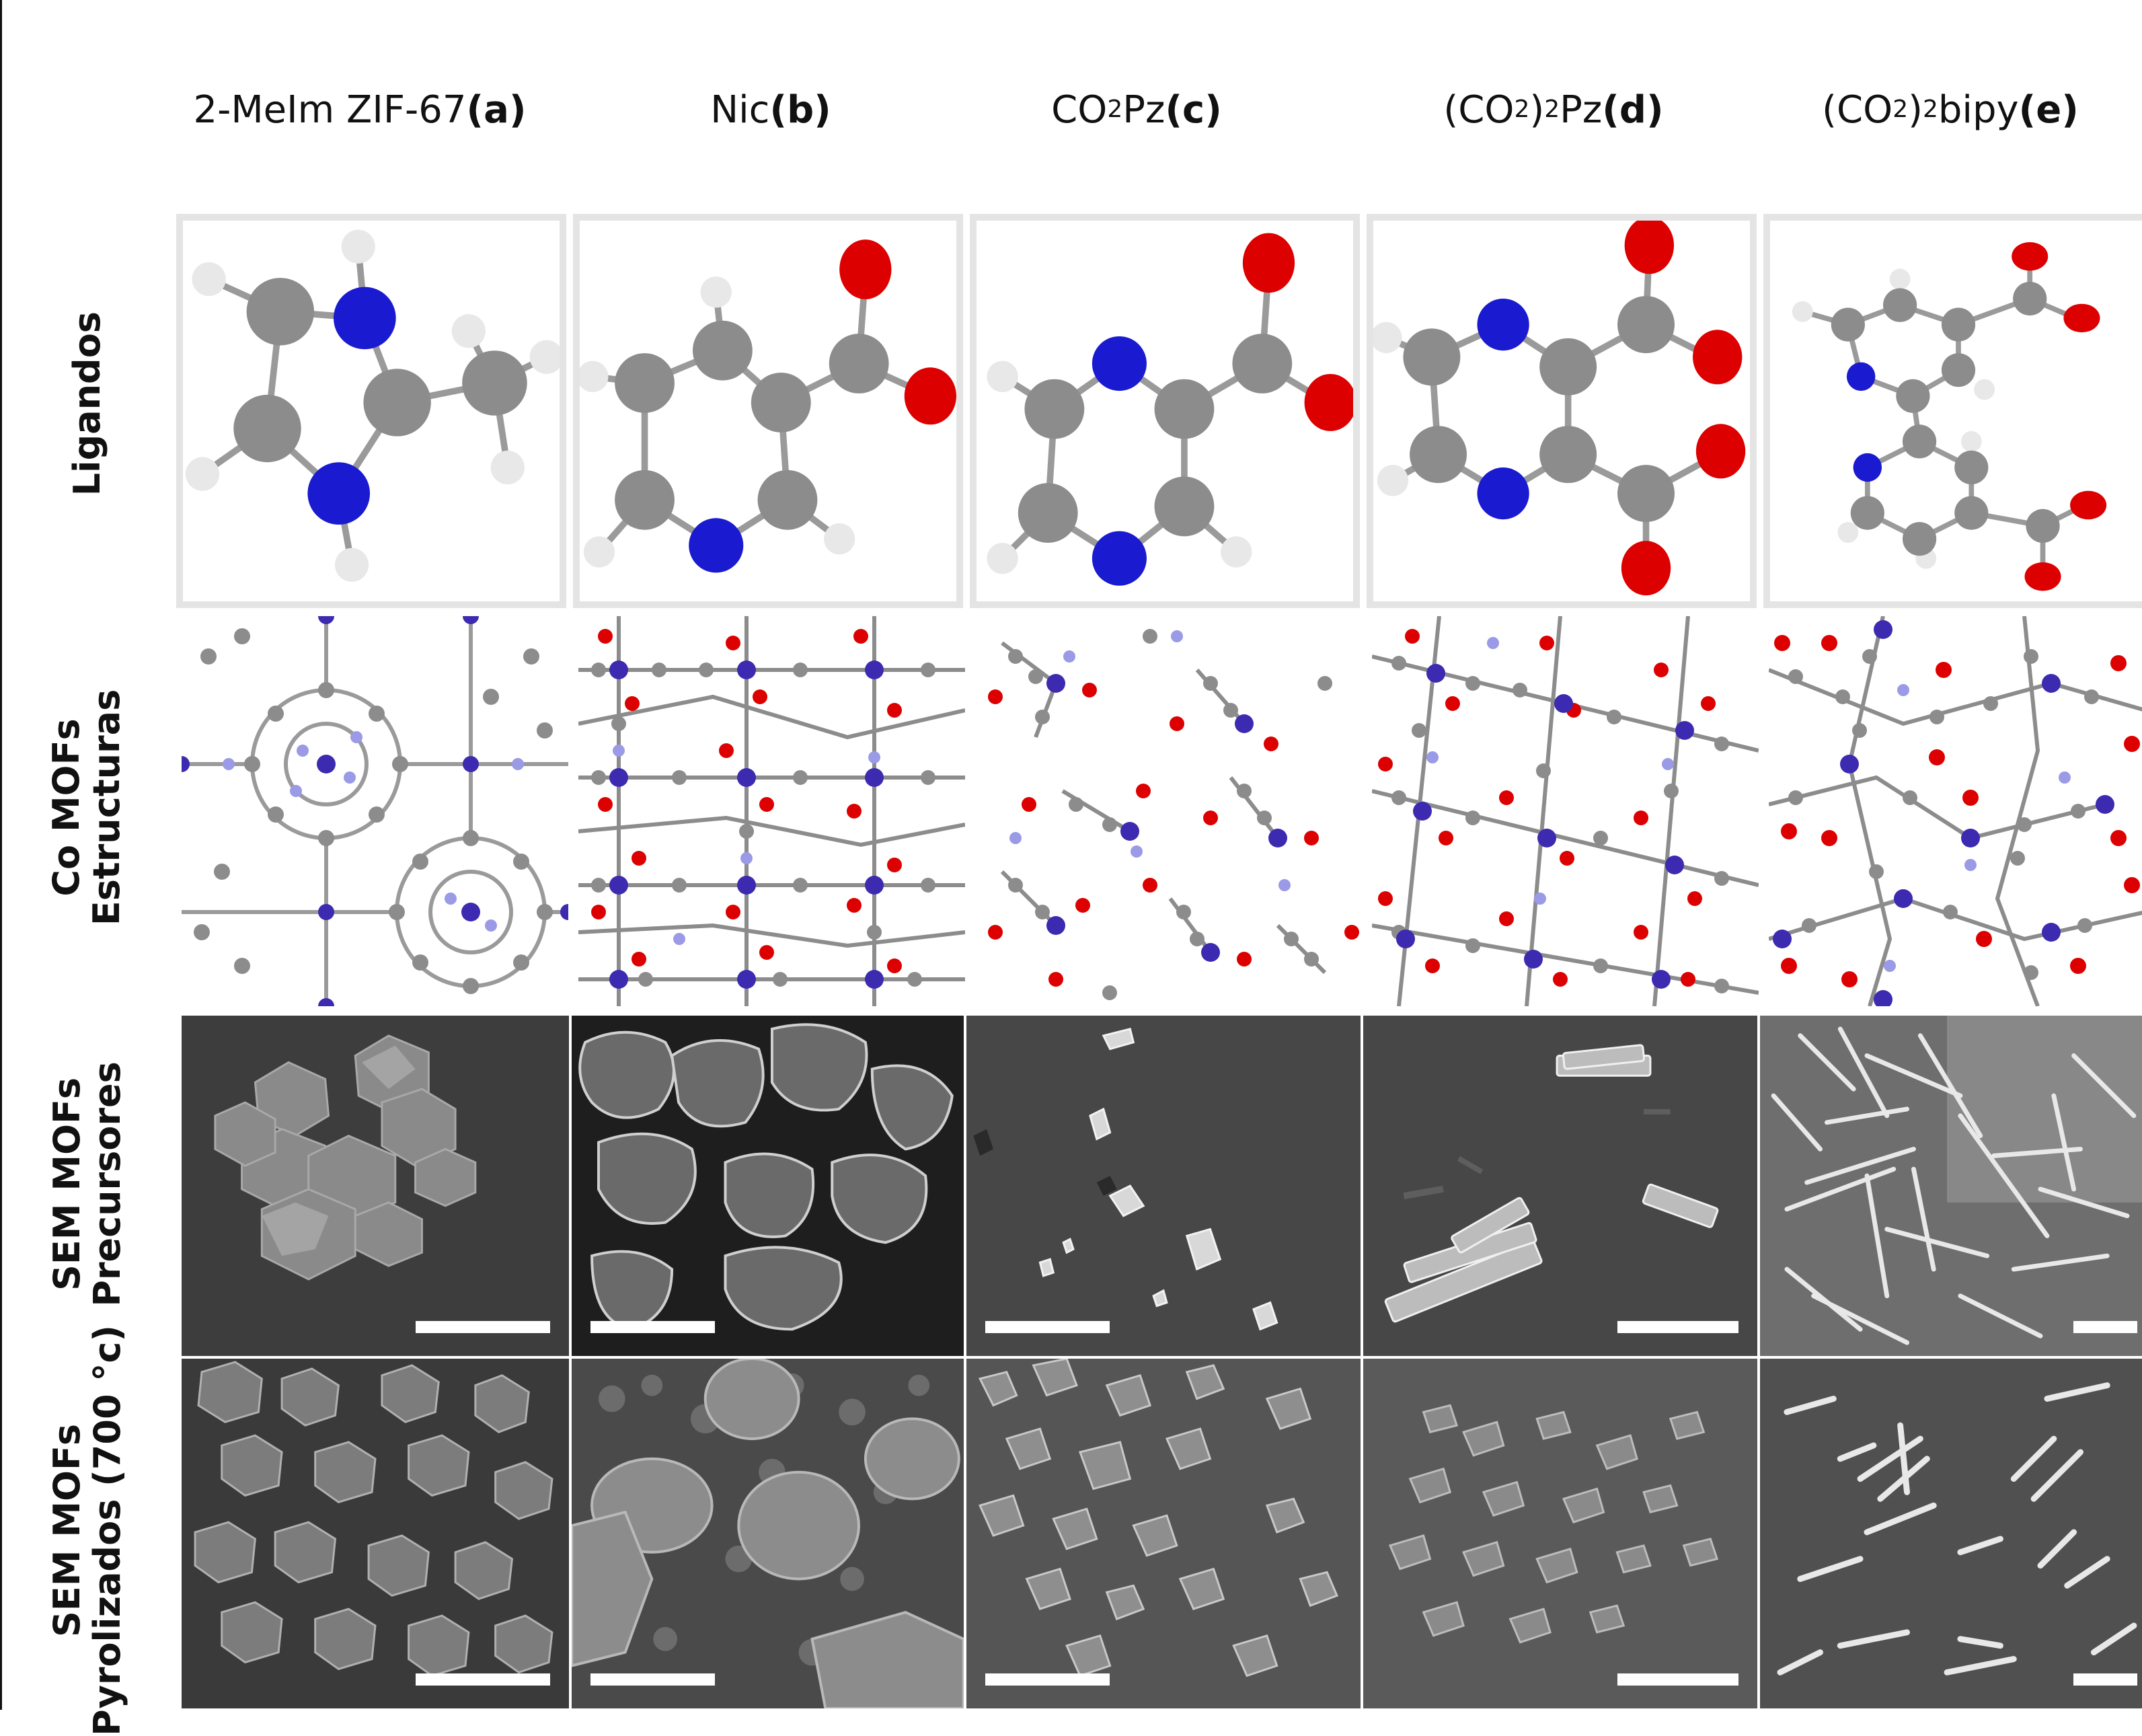  I want to click on row-label-ligands: Ligandos, so click(87, 403).